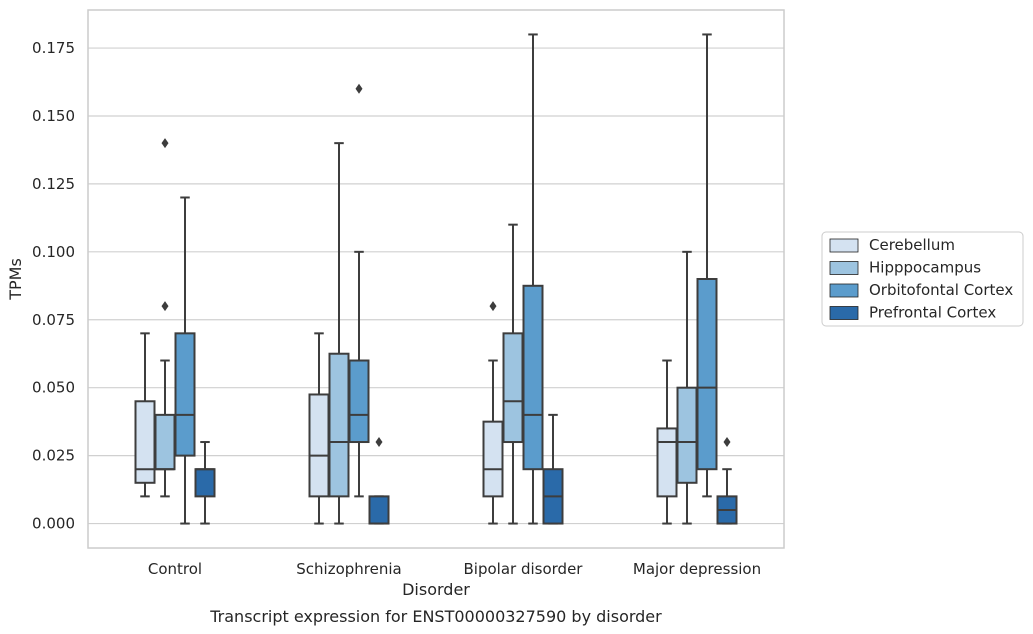 The width and height of the screenshot is (1033, 634). What do you see at coordinates (175, 569) in the screenshot?
I see `x-tick-label: Control` at bounding box center [175, 569].